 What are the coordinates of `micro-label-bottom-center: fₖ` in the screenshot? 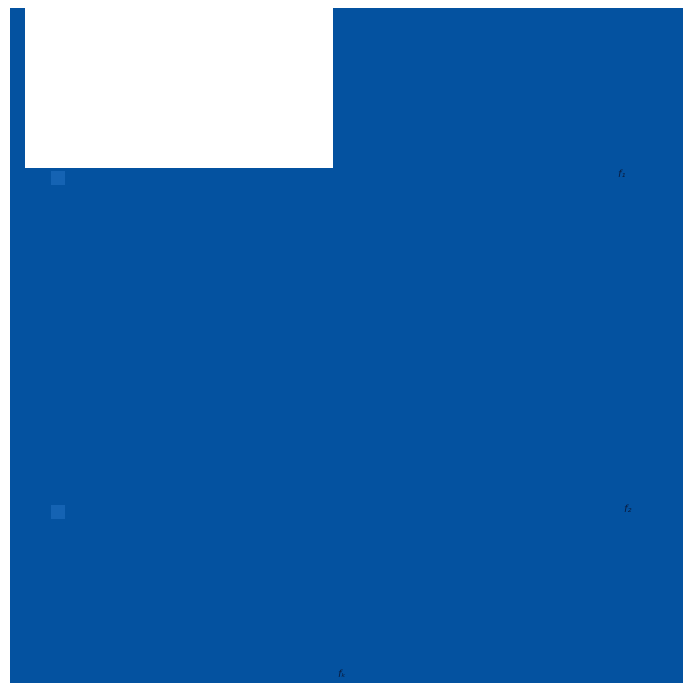 It's located at (342, 674).